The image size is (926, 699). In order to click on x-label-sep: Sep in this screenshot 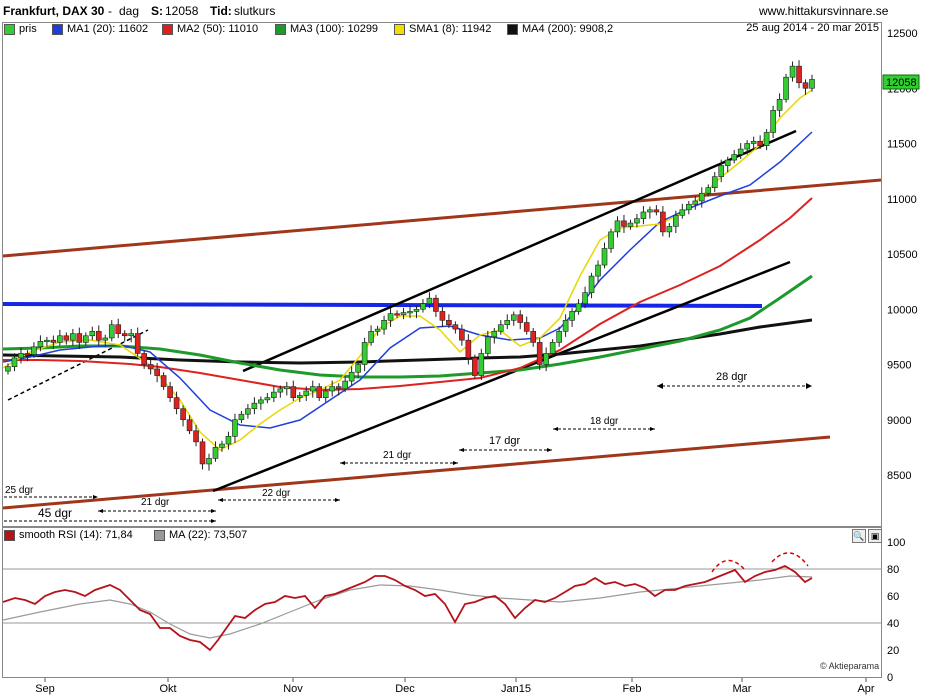, I will do `click(45, 689)`.